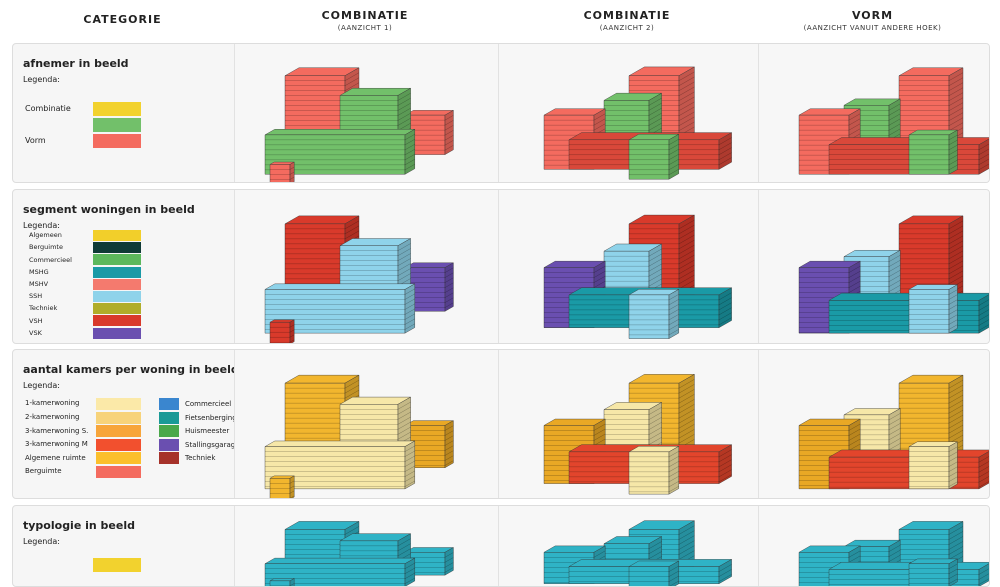  I want to click on legend-label: Vorm, so click(35, 140).